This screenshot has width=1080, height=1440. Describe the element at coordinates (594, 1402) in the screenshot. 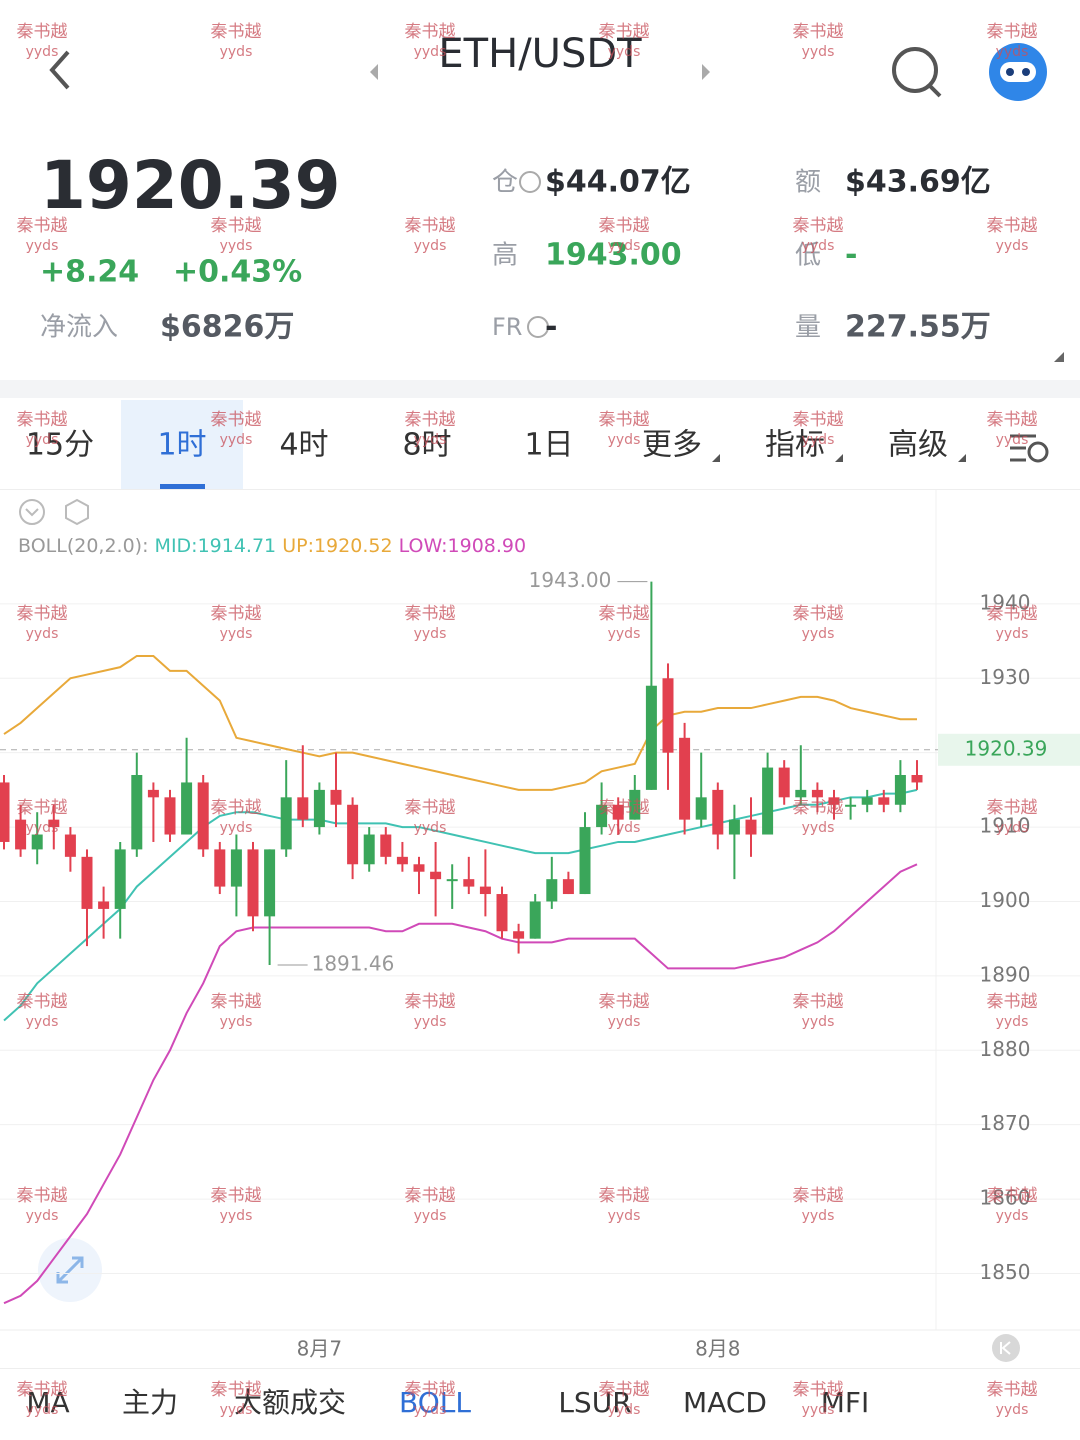

I see `indicator-tab: LSUR` at that location.